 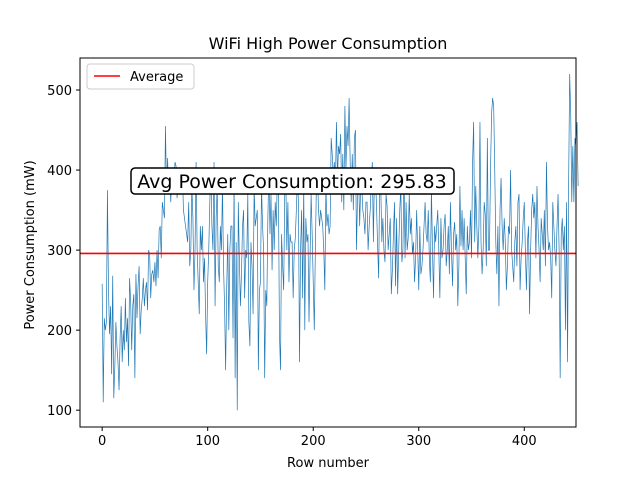 What do you see at coordinates (59, 171) in the screenshot?
I see `y-tick-label-400: 400` at bounding box center [59, 171].